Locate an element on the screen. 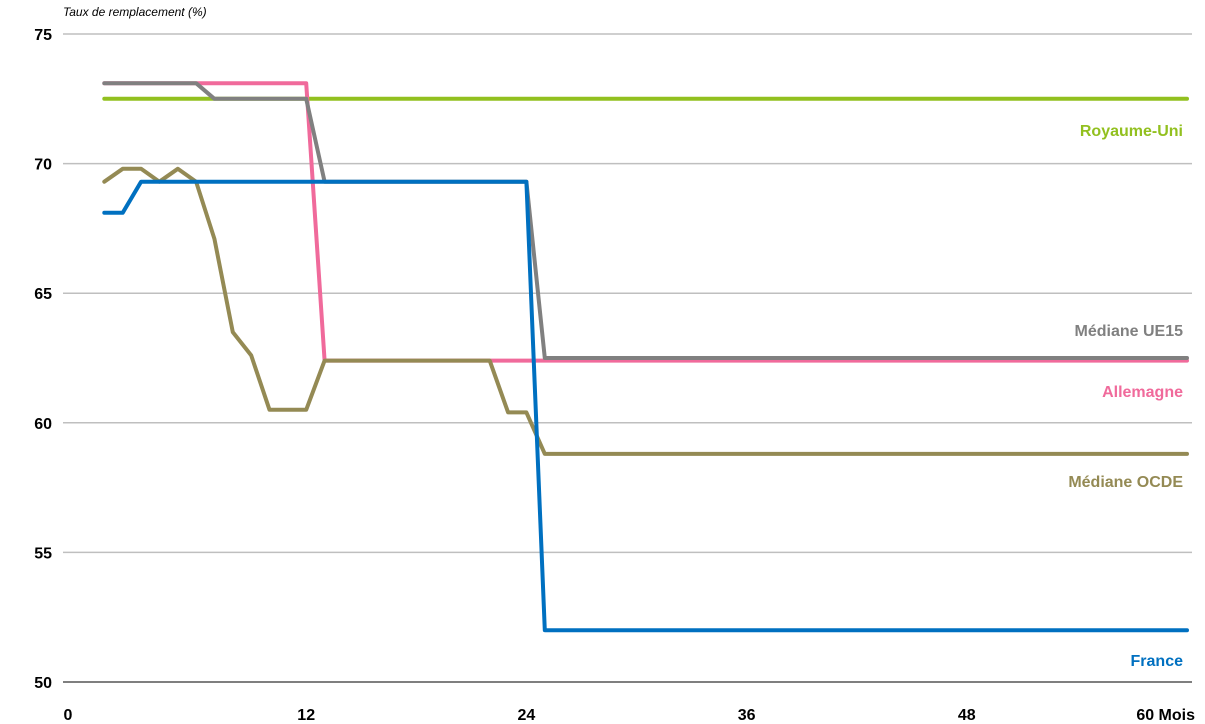 The image size is (1205, 724). y-tick-label: 70 is located at coordinates (43, 165).